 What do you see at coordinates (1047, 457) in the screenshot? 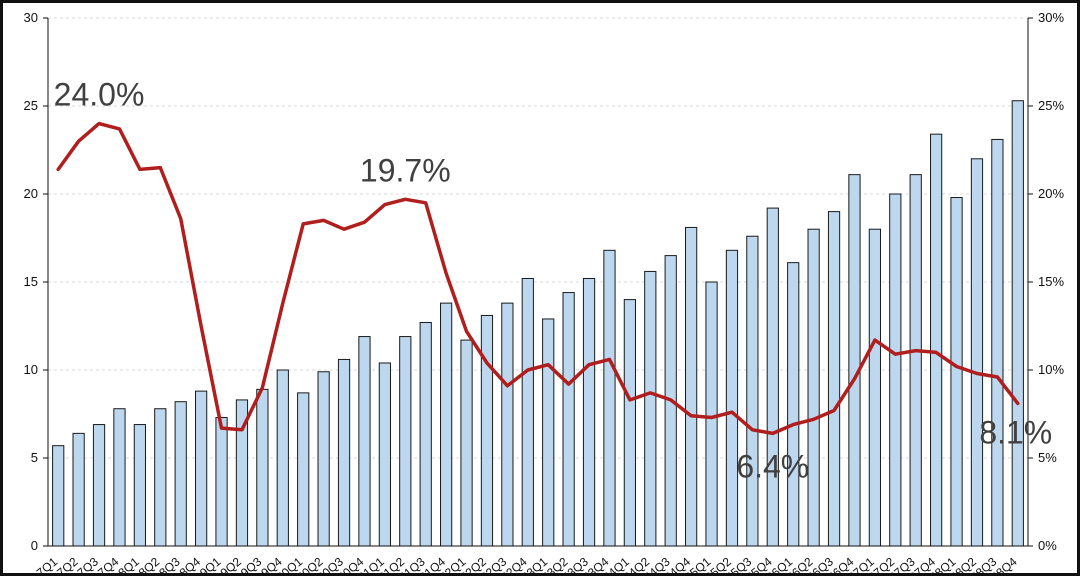
I see `right-tick-label: 5%` at bounding box center [1047, 457].